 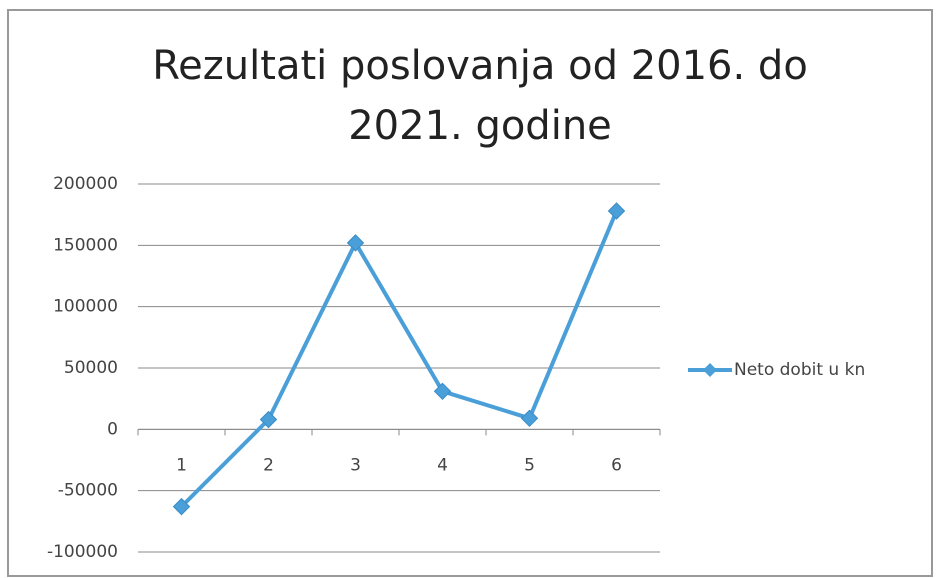 I want to click on x-tick-label: 5, so click(x=529, y=465).